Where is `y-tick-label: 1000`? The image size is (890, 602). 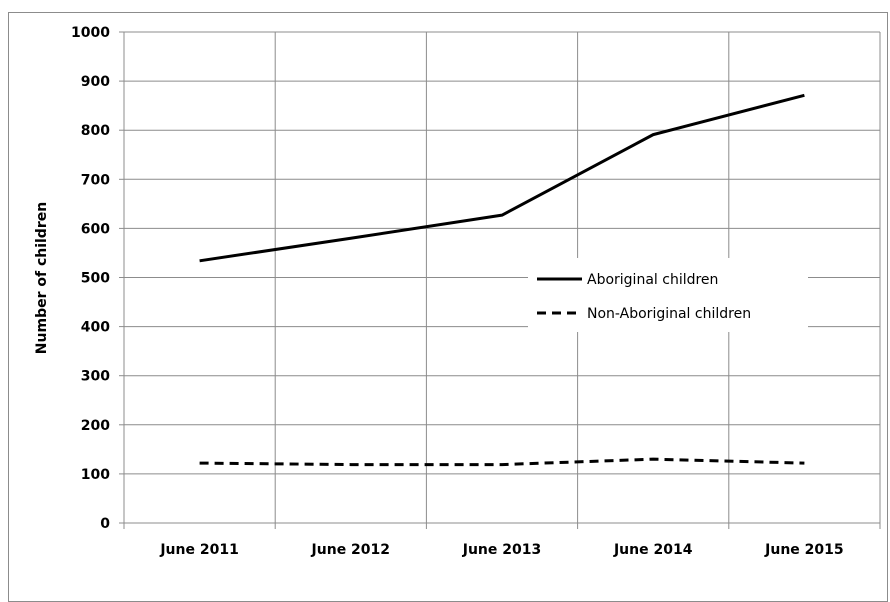
y-tick-label: 1000 is located at coordinates (90, 33).